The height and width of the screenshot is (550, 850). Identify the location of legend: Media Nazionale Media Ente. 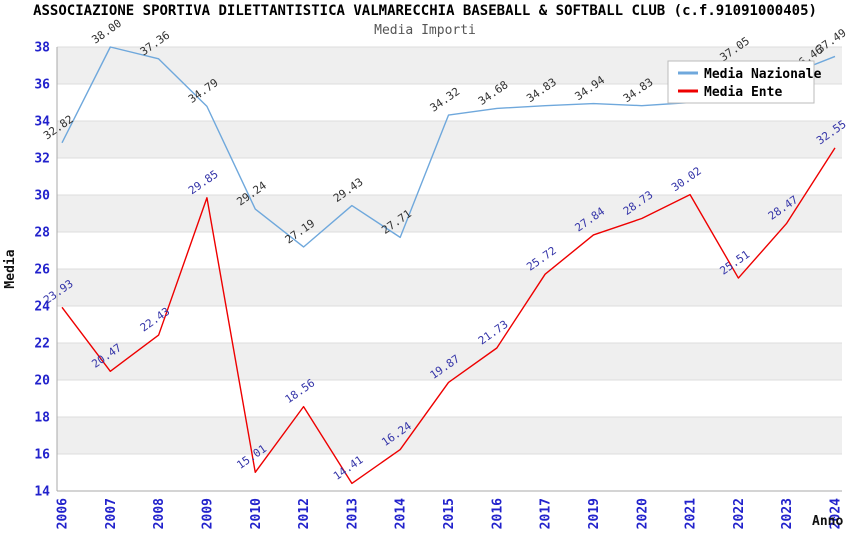
(744, 82).